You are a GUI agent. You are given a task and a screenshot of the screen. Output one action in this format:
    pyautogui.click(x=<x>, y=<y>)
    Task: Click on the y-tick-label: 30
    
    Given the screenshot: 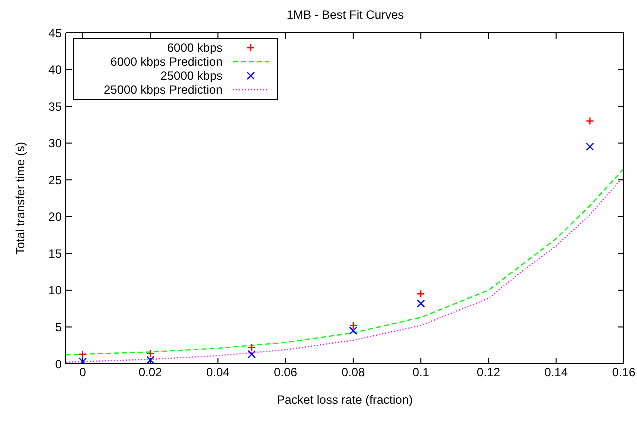 What is the action you would take?
    pyautogui.click(x=55, y=143)
    